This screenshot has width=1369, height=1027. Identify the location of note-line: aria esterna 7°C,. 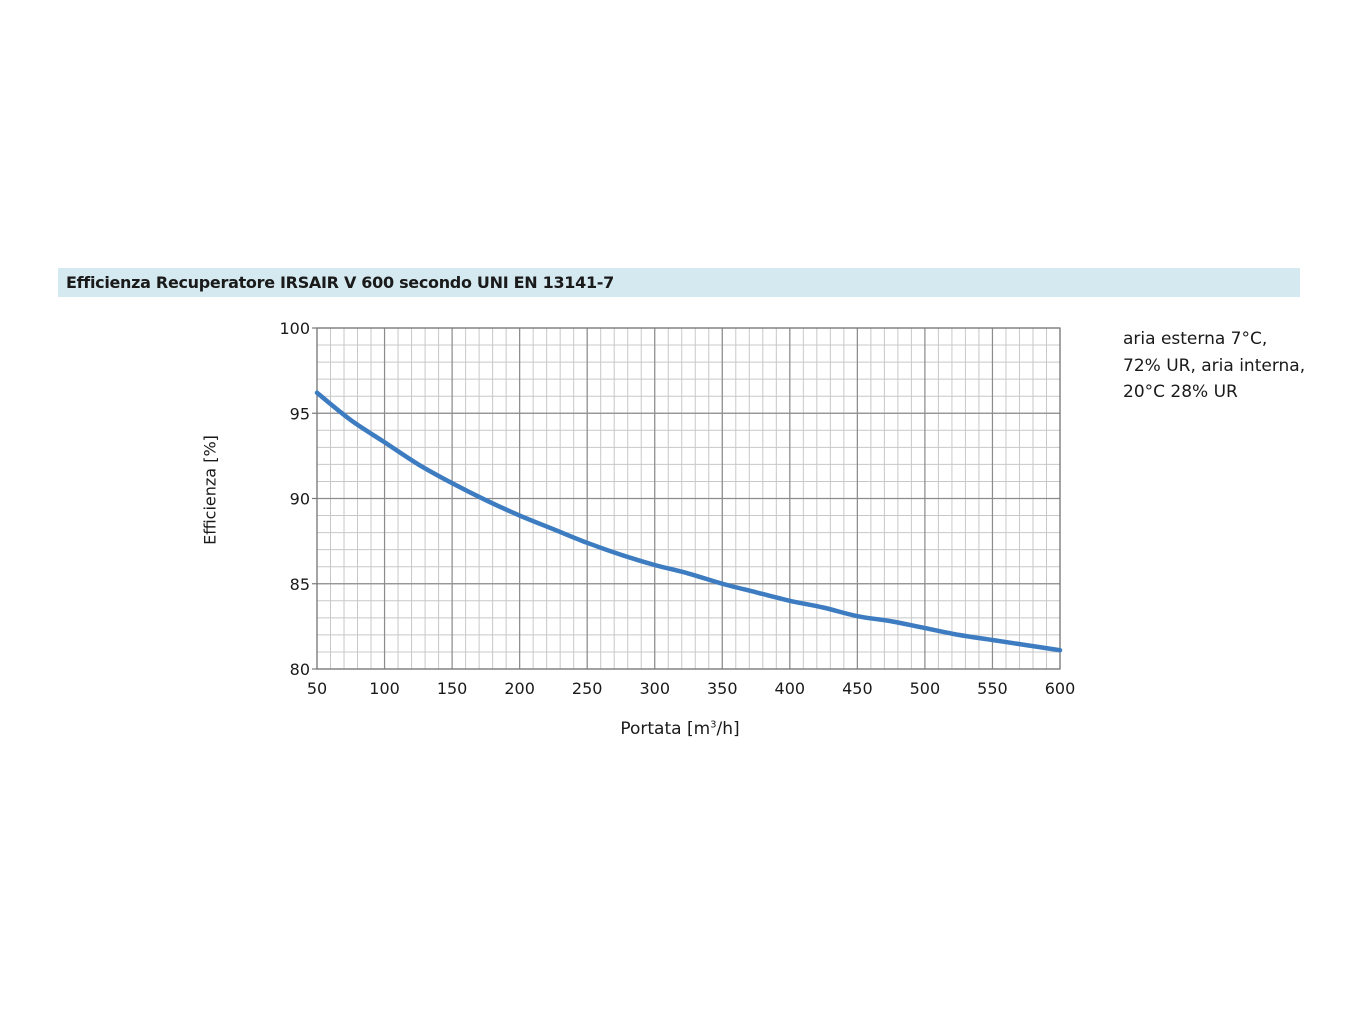
(1195, 339).